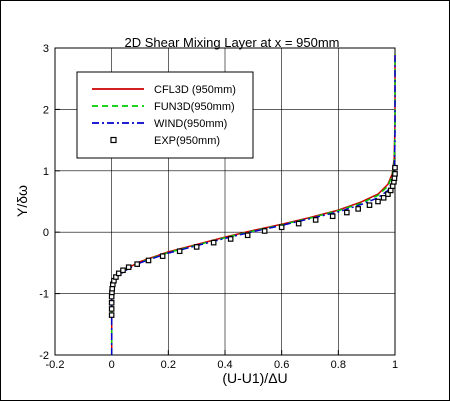 The width and height of the screenshot is (450, 401). I want to click on legend-item: CFL3D (950mm), so click(164, 90).